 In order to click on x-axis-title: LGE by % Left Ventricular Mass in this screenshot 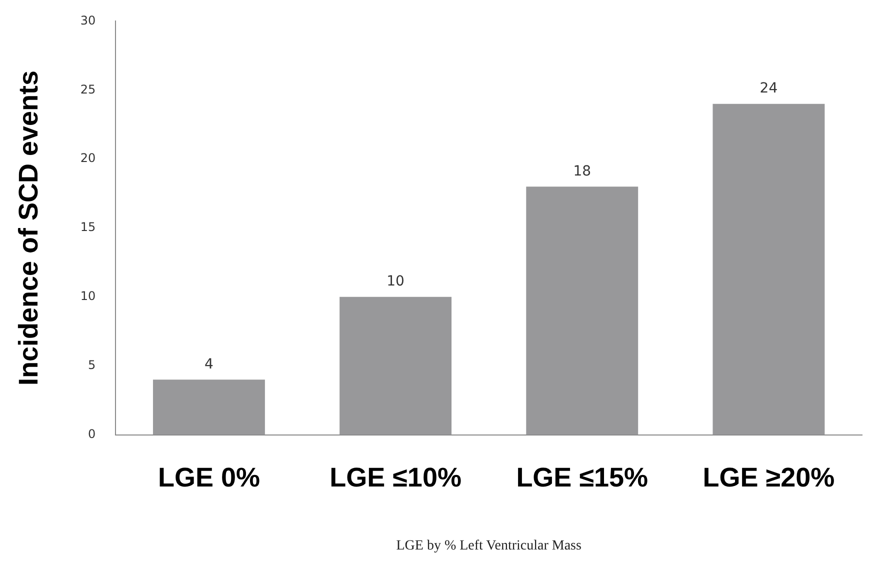, I will do `click(489, 546)`.